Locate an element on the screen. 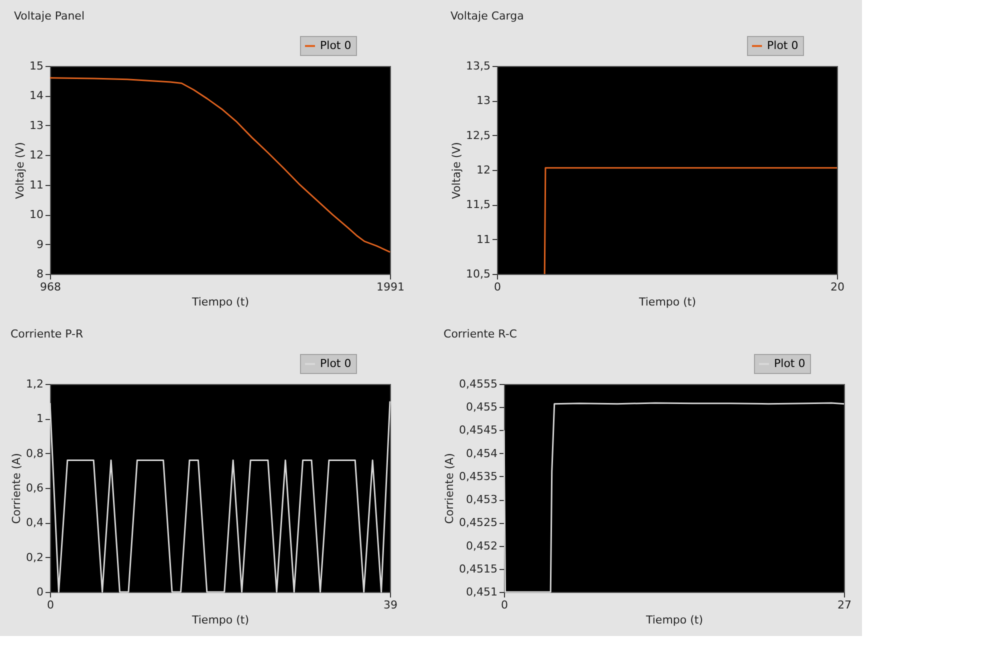 The image size is (997, 652). y-tick-label: 0,4535 is located at coordinates (478, 476).